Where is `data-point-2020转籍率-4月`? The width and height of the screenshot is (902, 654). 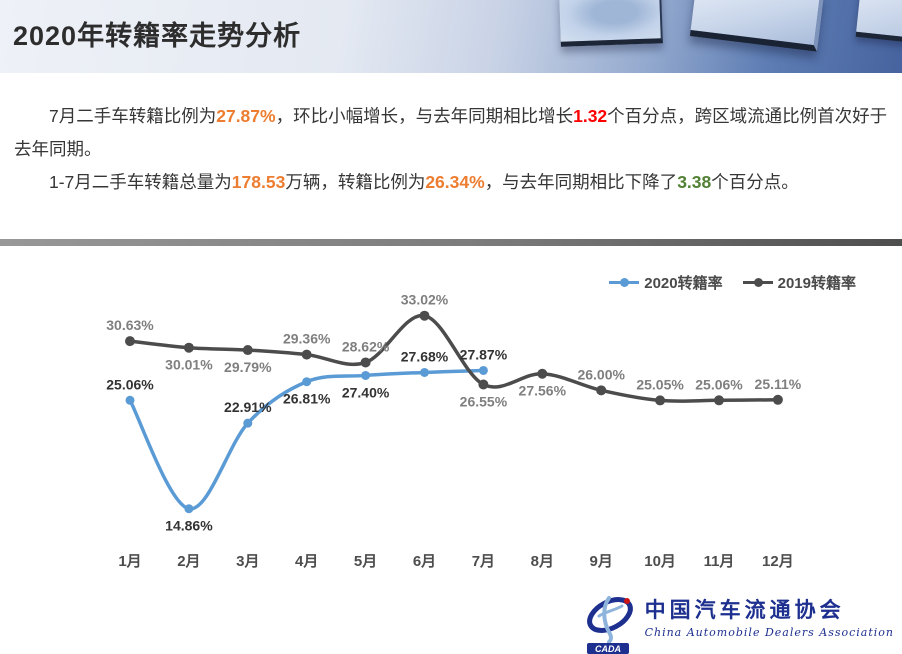
data-point-2020转籍率-4月 is located at coordinates (307, 382).